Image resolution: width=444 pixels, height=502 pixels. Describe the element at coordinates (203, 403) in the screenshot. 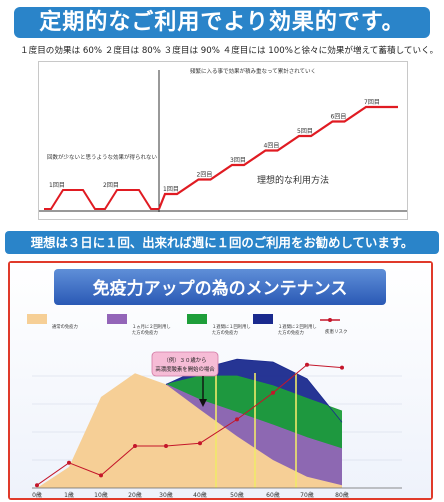

I see `callout-arrowhead` at that location.